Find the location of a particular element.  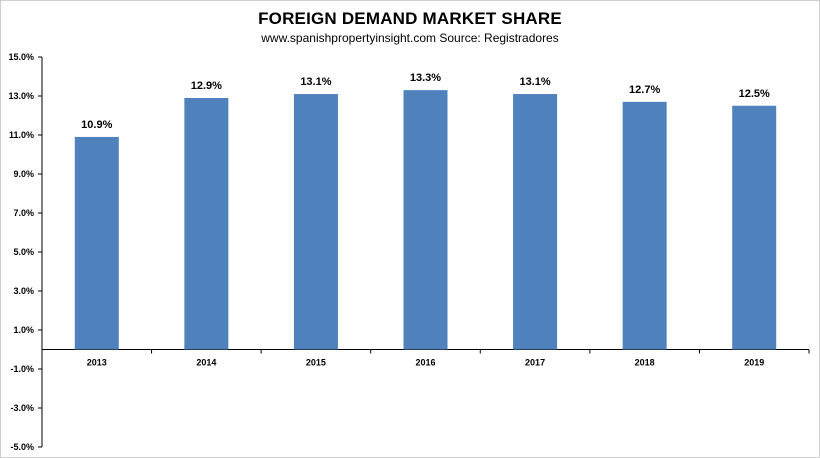

y-tick-label: -1.0% is located at coordinates (22, 369).